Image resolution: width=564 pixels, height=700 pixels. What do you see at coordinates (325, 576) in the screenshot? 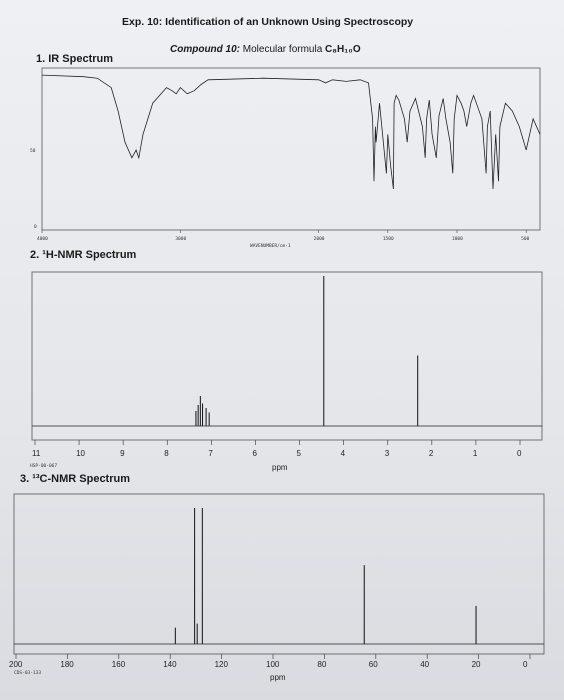
I see `cnmr-peaks` at bounding box center [325, 576].